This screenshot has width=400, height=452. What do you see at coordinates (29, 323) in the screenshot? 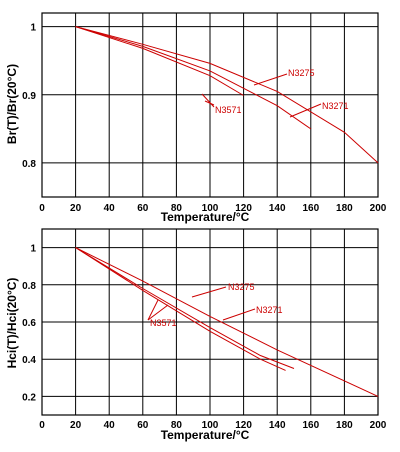
I see `y-tick-label: 0.6` at bounding box center [29, 323].